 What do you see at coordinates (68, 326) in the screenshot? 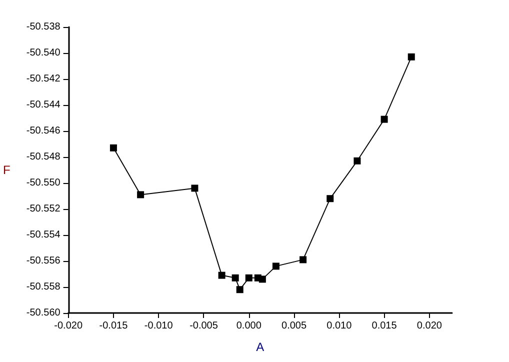
I see `x-tick-label: -0.020` at bounding box center [68, 326].